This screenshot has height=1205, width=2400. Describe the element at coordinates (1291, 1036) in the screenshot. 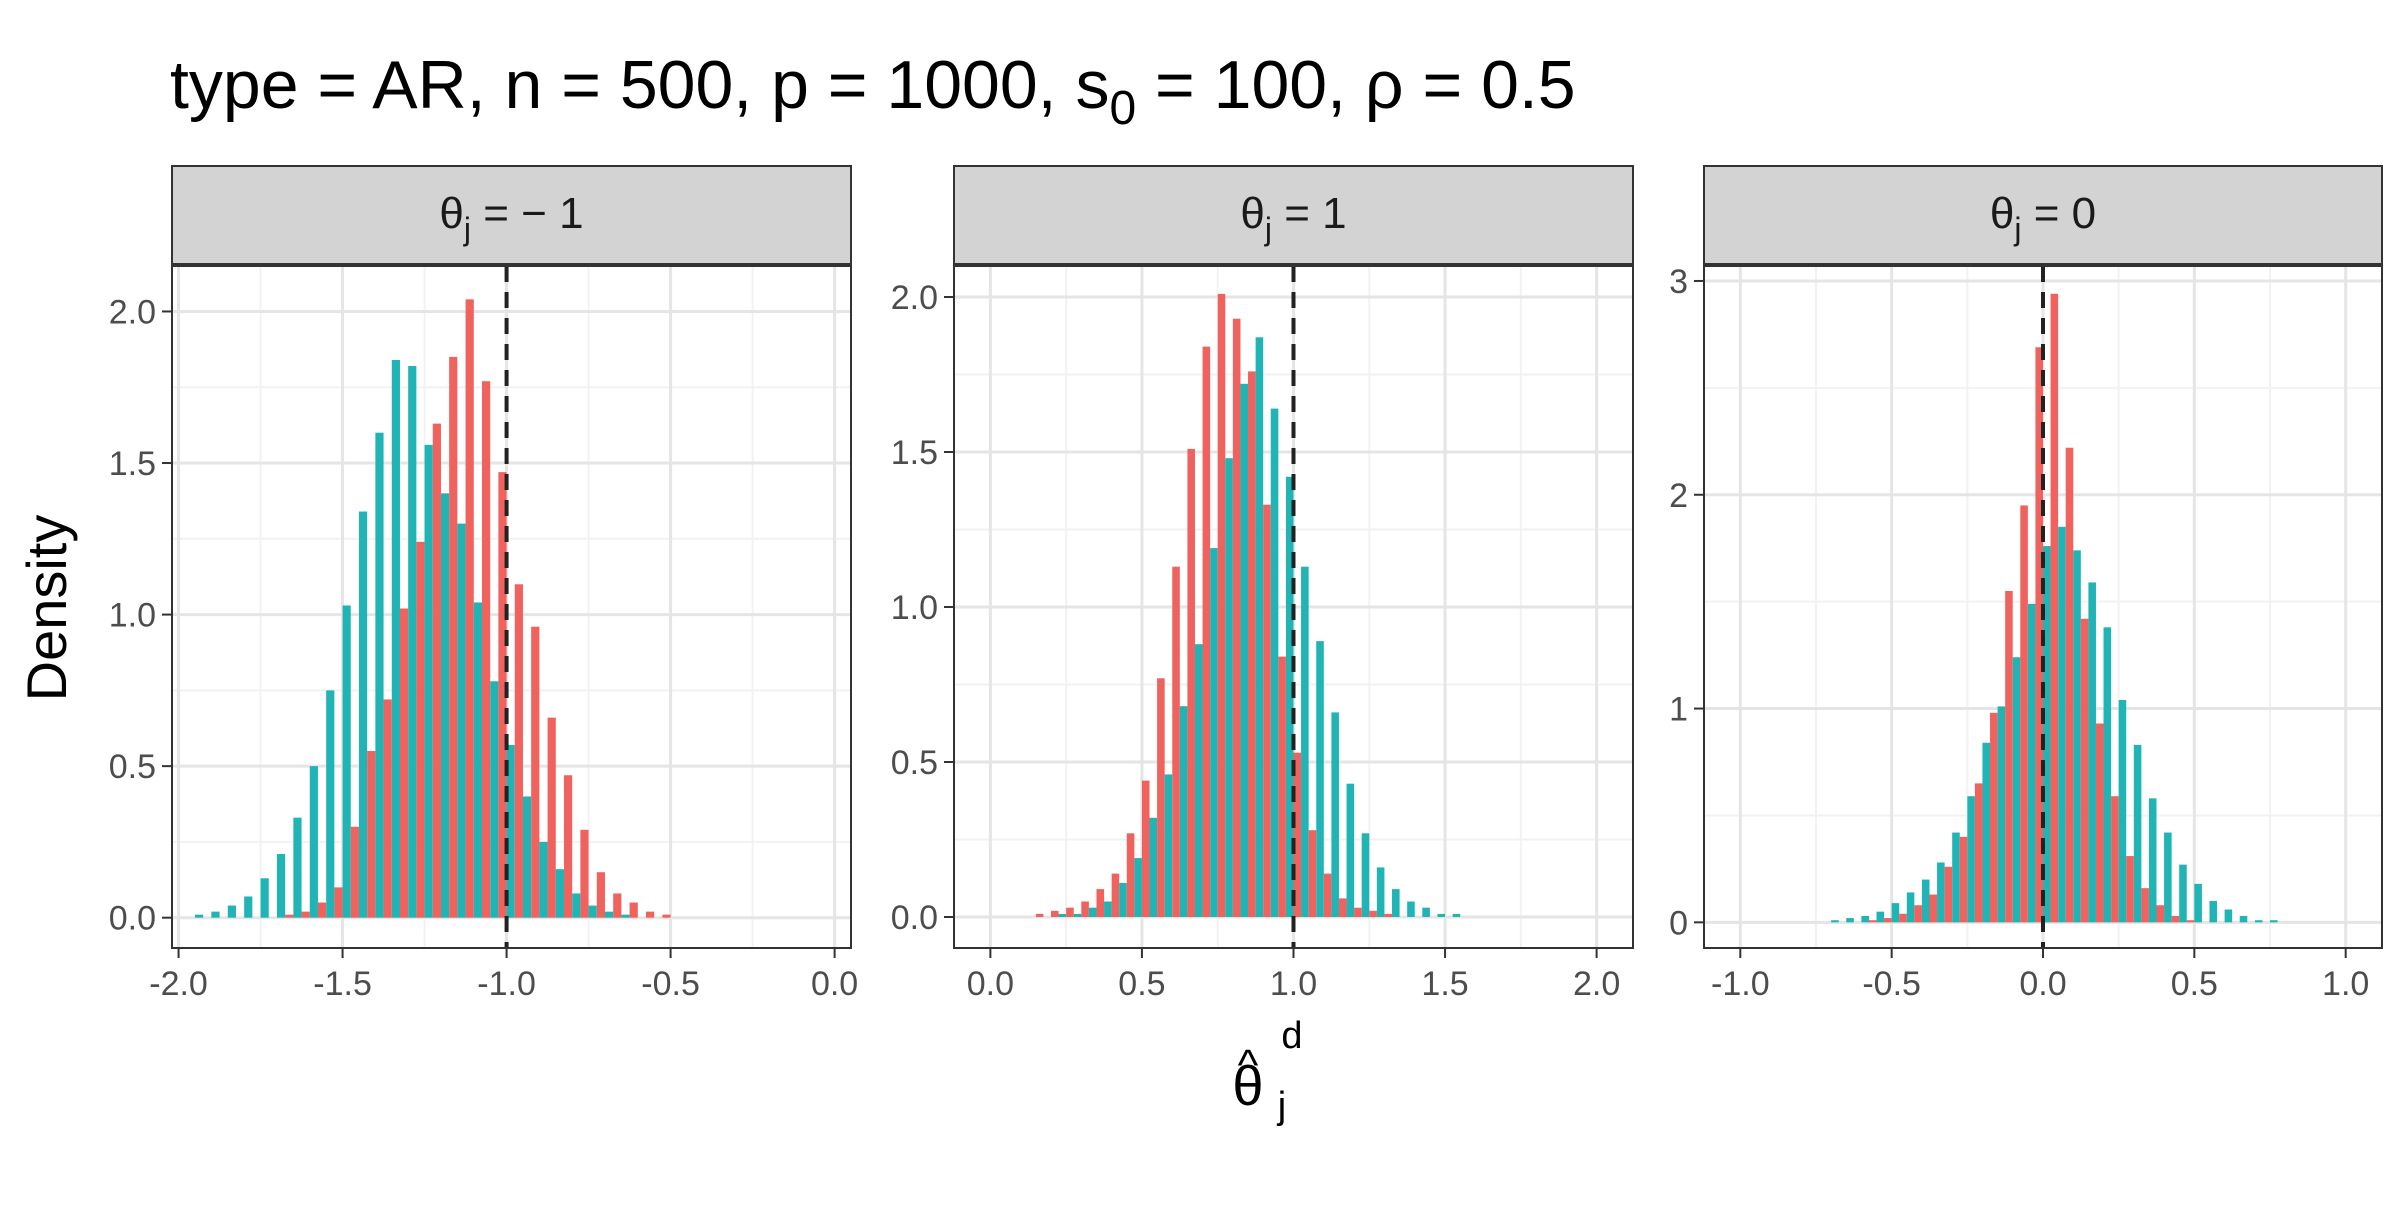

I see `x-axis-label-superscript: d` at that location.